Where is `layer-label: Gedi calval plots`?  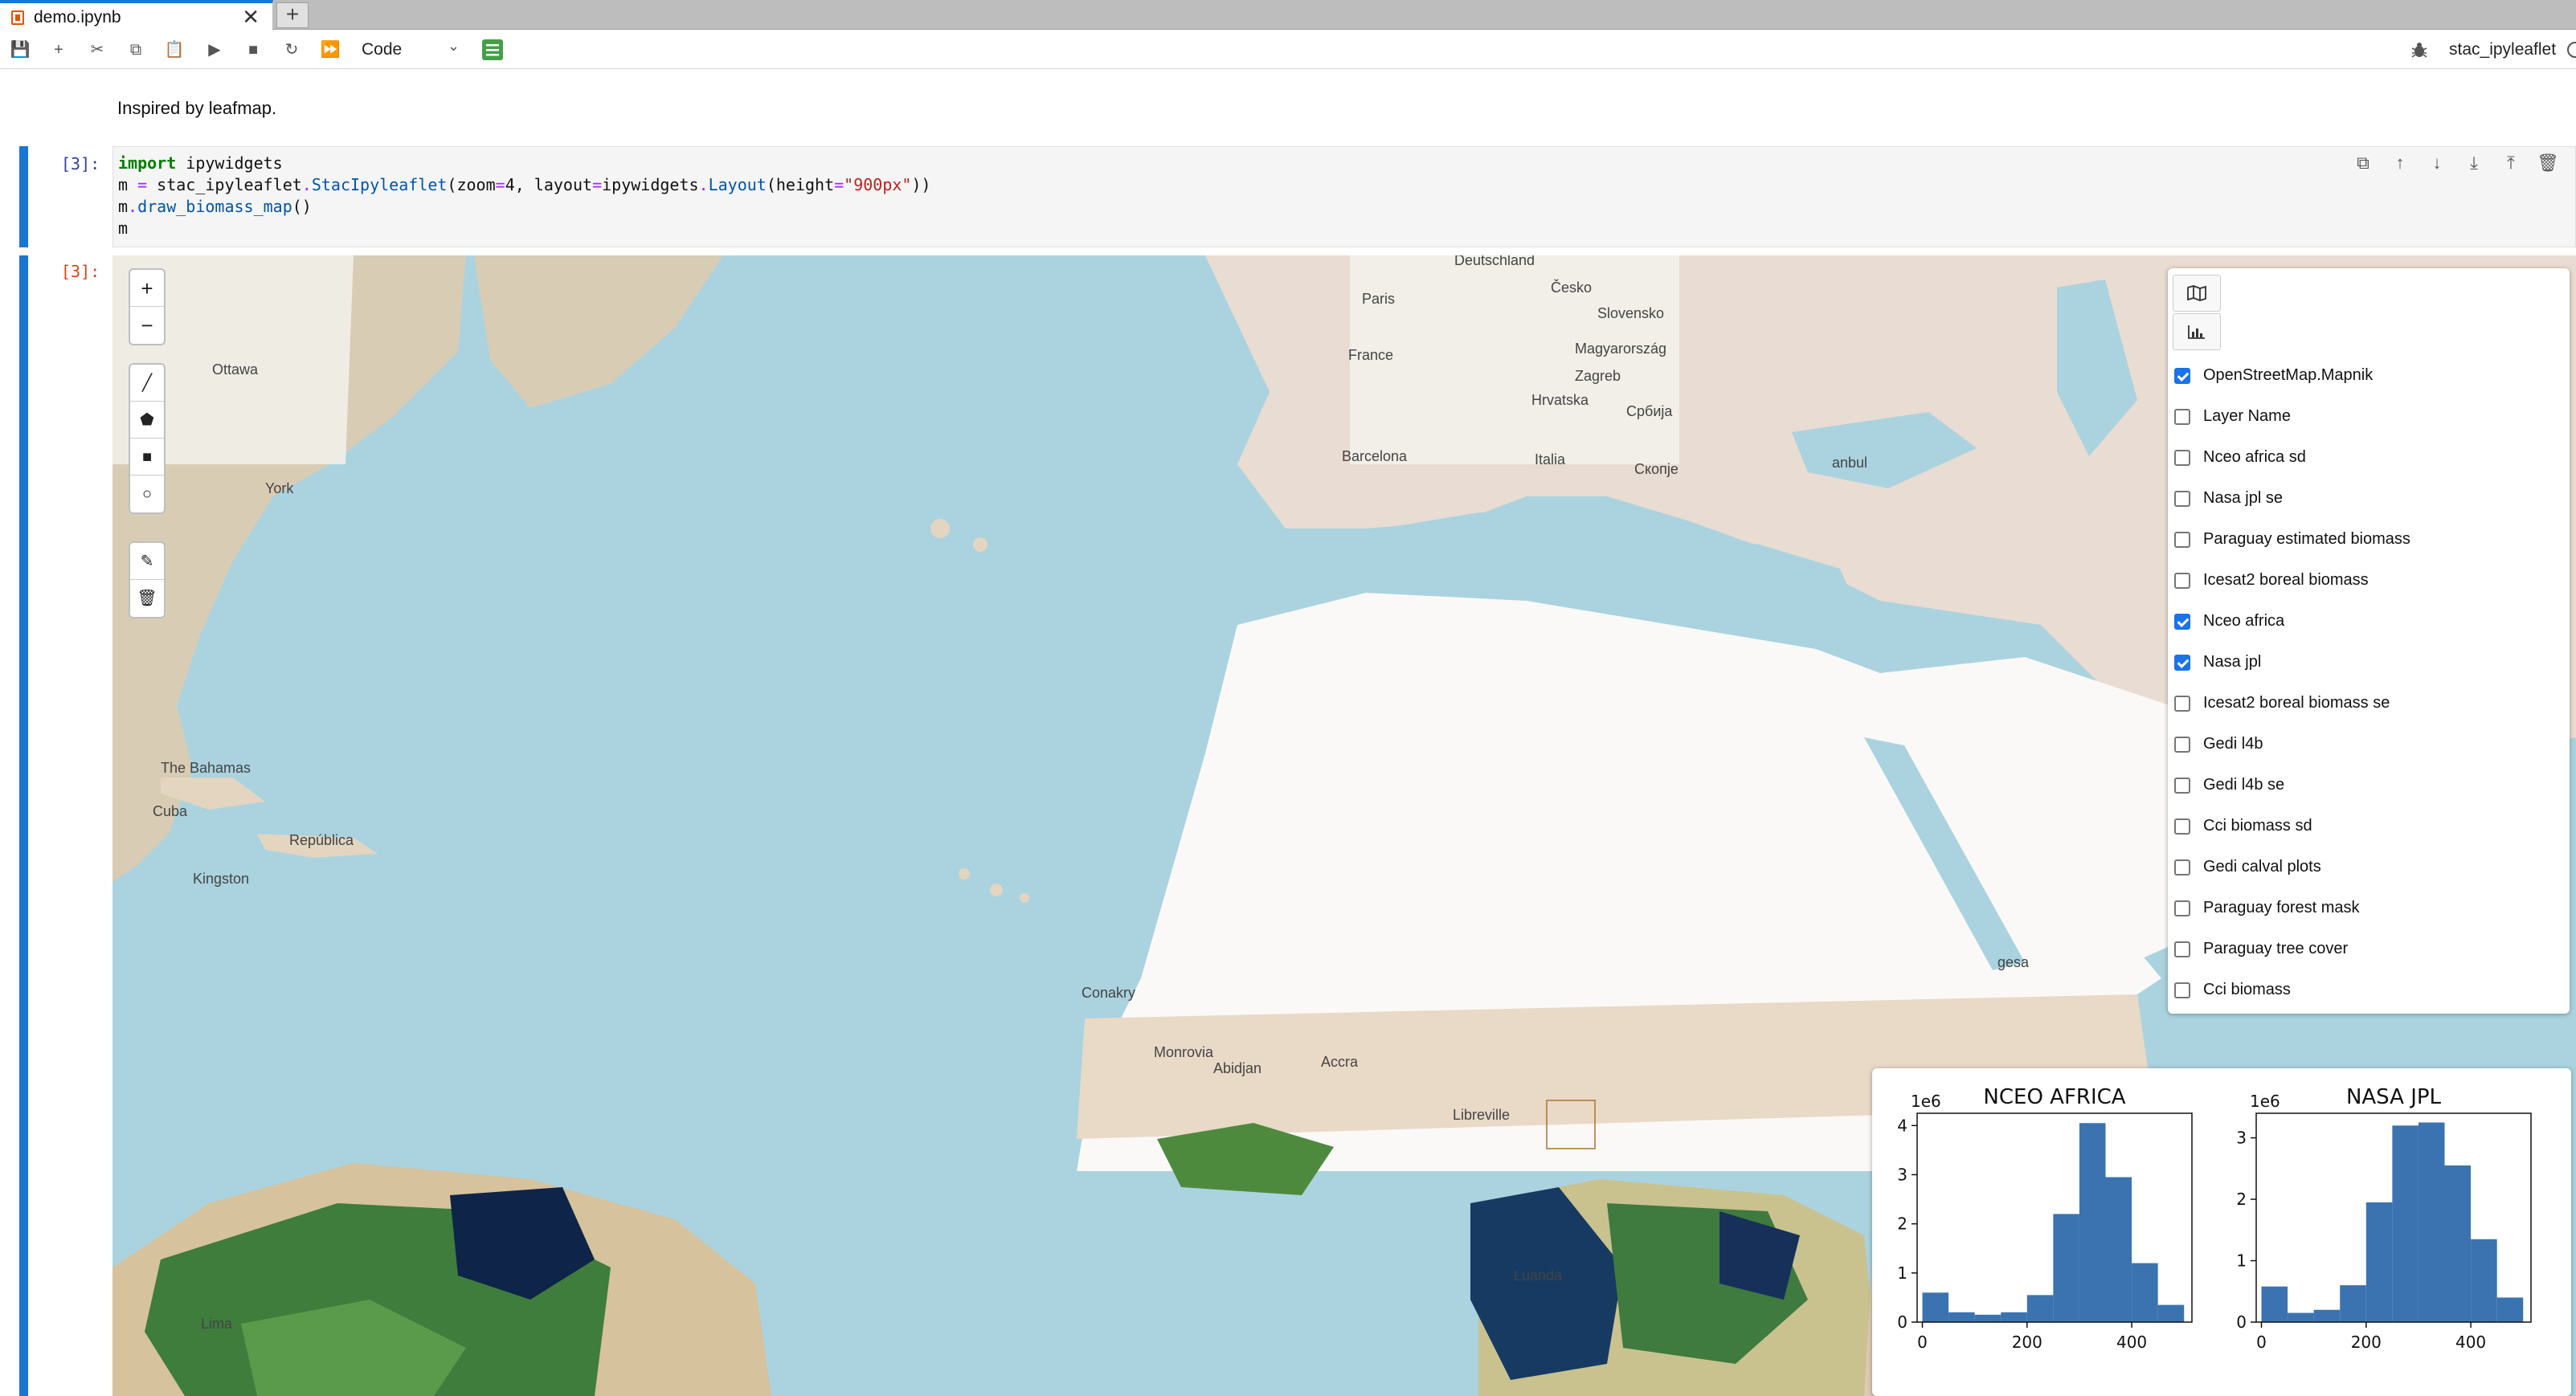 layer-label: Gedi calval plots is located at coordinates (2262, 867).